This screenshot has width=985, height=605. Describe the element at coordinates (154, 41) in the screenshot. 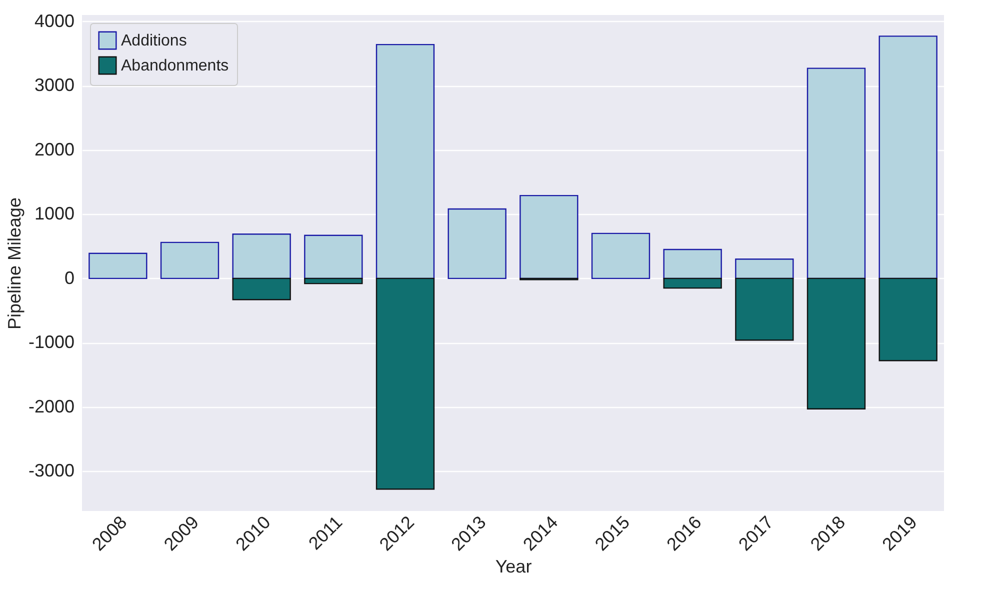

I see `legend-label: Additions` at that location.